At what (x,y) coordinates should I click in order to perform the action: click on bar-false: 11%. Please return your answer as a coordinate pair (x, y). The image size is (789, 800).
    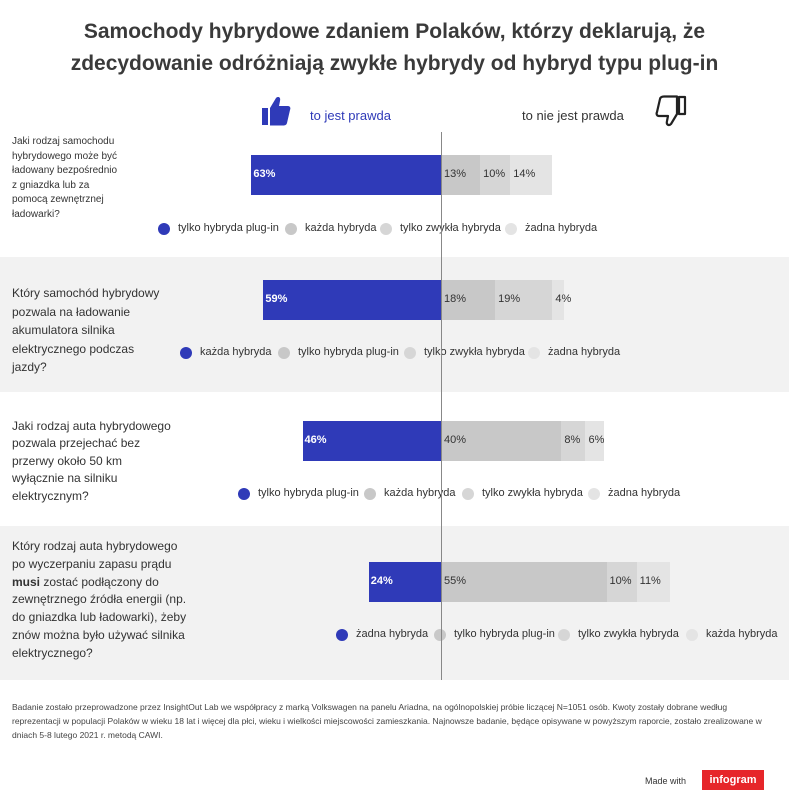
    Looking at the image, I should click on (653, 582).